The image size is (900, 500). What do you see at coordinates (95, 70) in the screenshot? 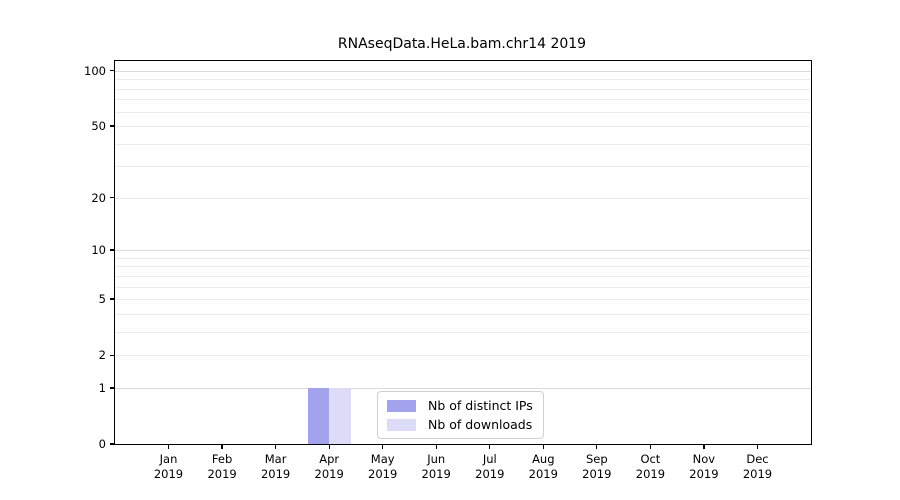
I see `y-tick-label: 100` at bounding box center [95, 70].